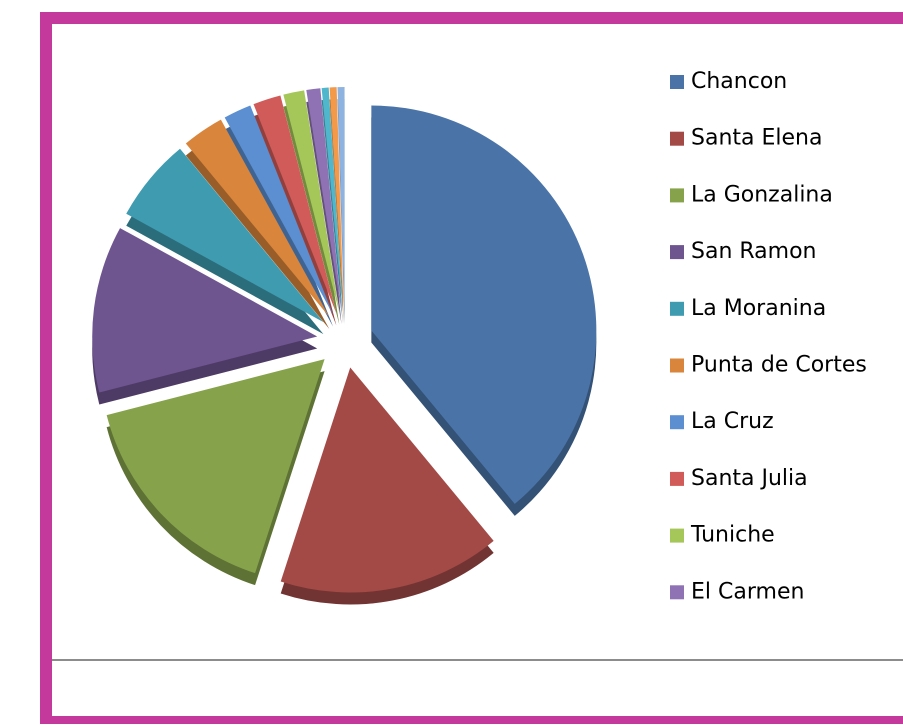  Describe the element at coordinates (747, 591) in the screenshot. I see `legend-label: El Carmen` at that location.